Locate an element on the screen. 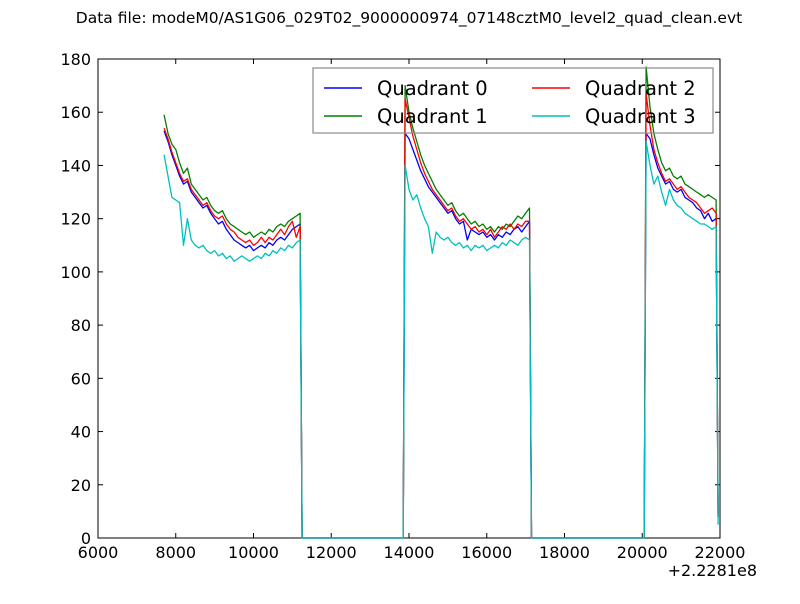 This screenshot has width=800, height=604. y-axis-tick-label: 180 is located at coordinates (75, 59).